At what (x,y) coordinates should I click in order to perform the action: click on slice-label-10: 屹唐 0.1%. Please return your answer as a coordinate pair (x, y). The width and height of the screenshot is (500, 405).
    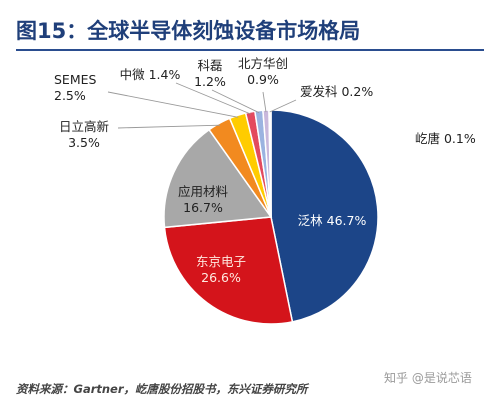
    Looking at the image, I should click on (445, 138).